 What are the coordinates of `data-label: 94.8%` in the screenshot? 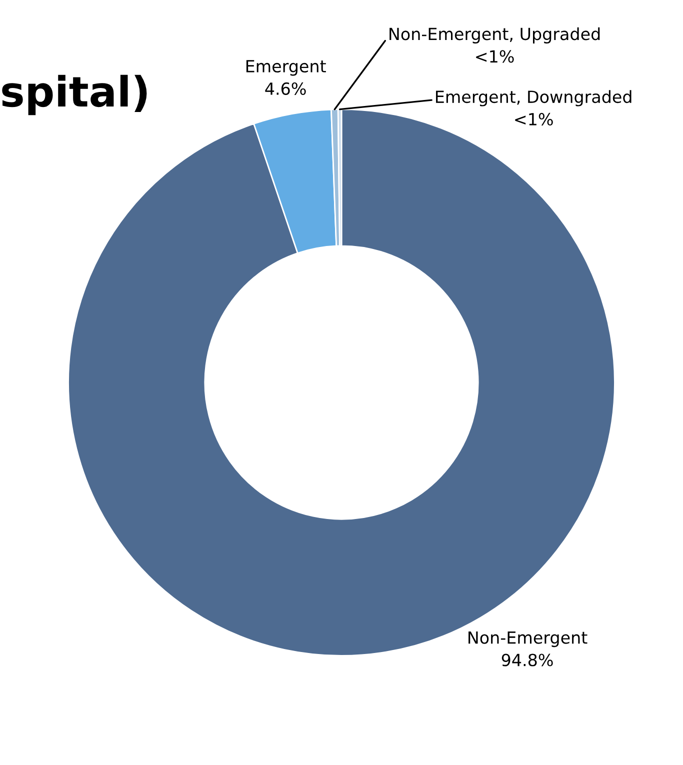 It's located at (527, 660).